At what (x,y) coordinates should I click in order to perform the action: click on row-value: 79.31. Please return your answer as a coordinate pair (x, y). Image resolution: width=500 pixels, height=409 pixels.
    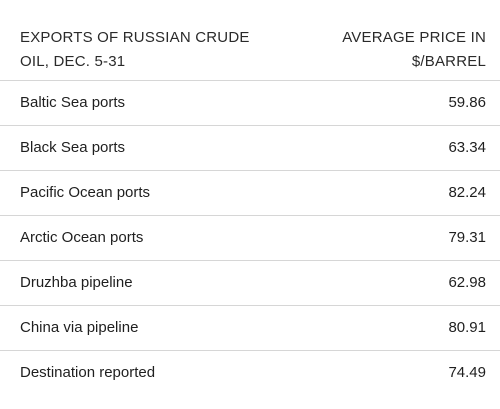
    Looking at the image, I should click on (467, 237).